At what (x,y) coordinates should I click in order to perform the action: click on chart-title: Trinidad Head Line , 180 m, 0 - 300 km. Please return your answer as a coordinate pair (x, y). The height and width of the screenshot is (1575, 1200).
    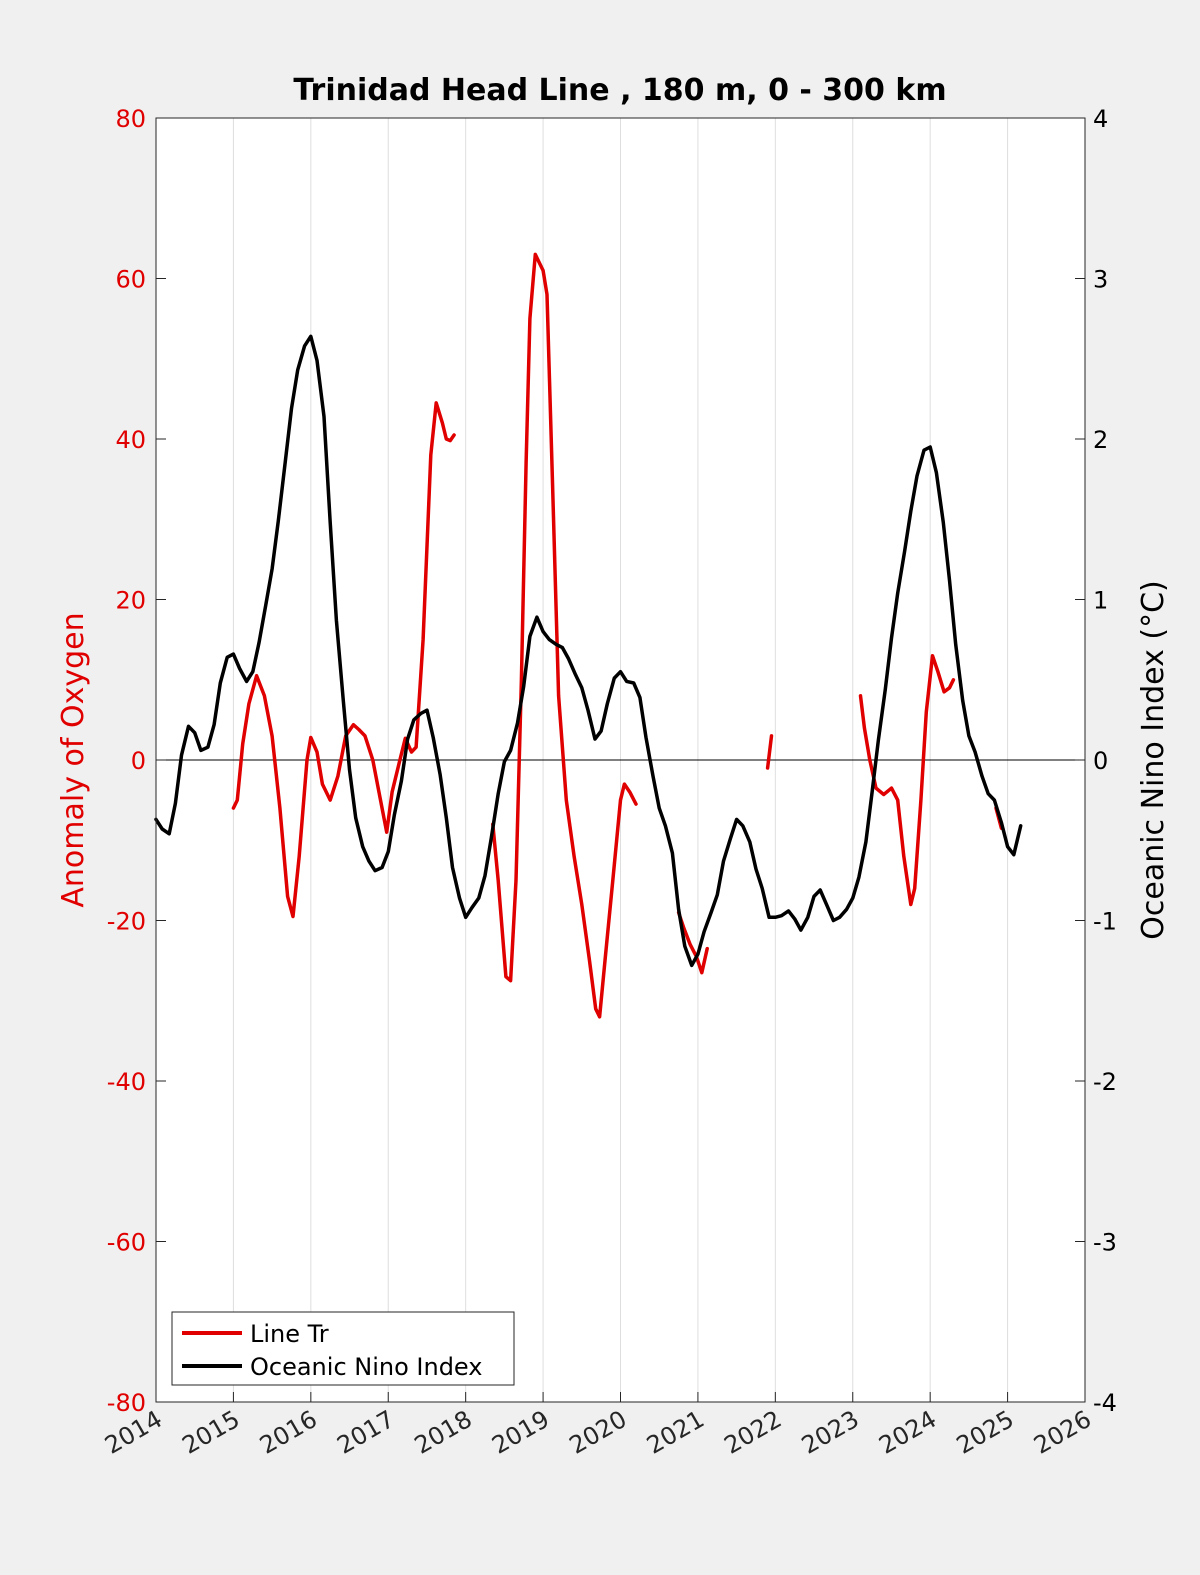
    Looking at the image, I should click on (619, 90).